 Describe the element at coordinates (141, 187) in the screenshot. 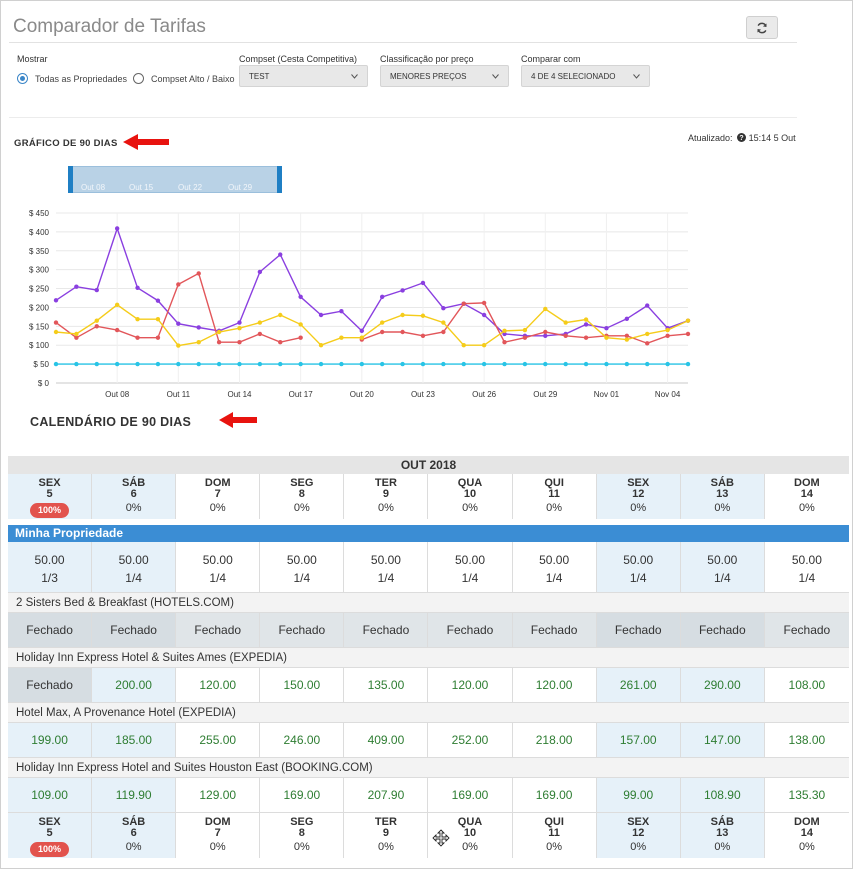

I see `range-label: Out 15` at that location.